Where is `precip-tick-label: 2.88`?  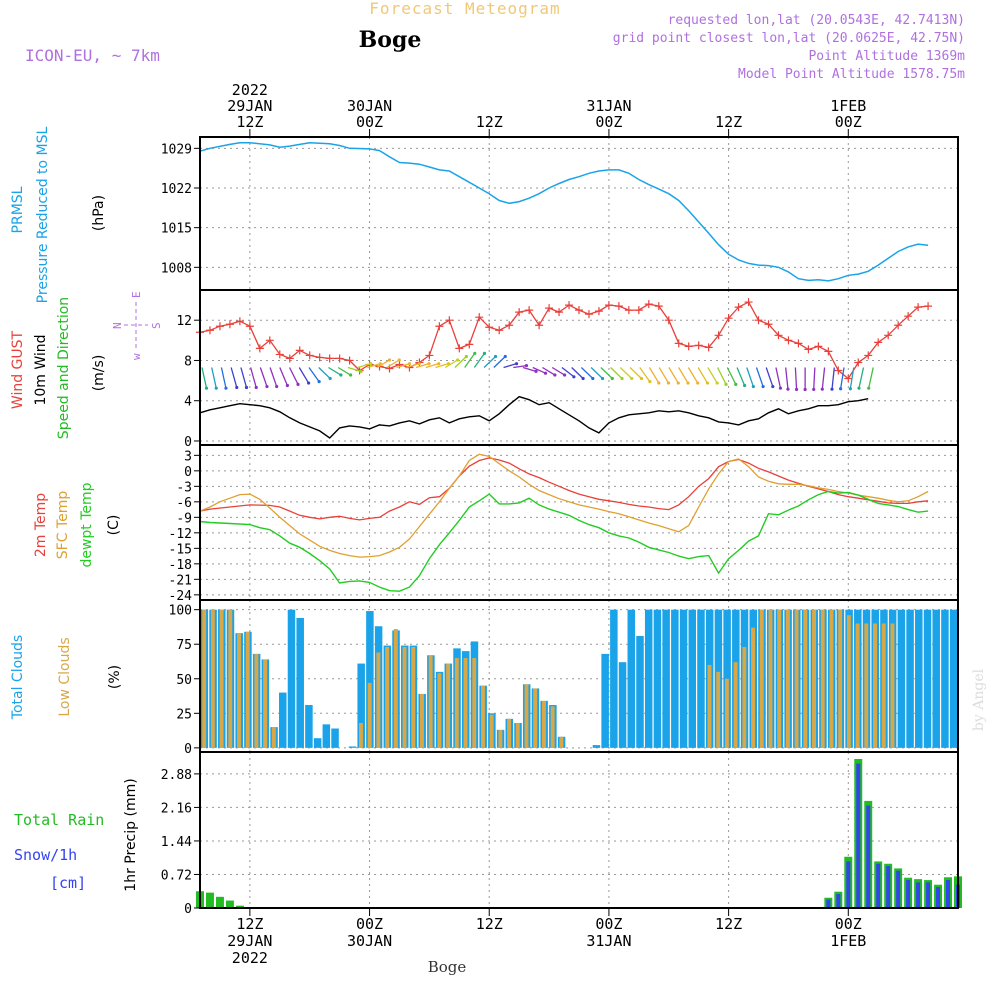 precip-tick-label: 2.88 is located at coordinates (176, 775).